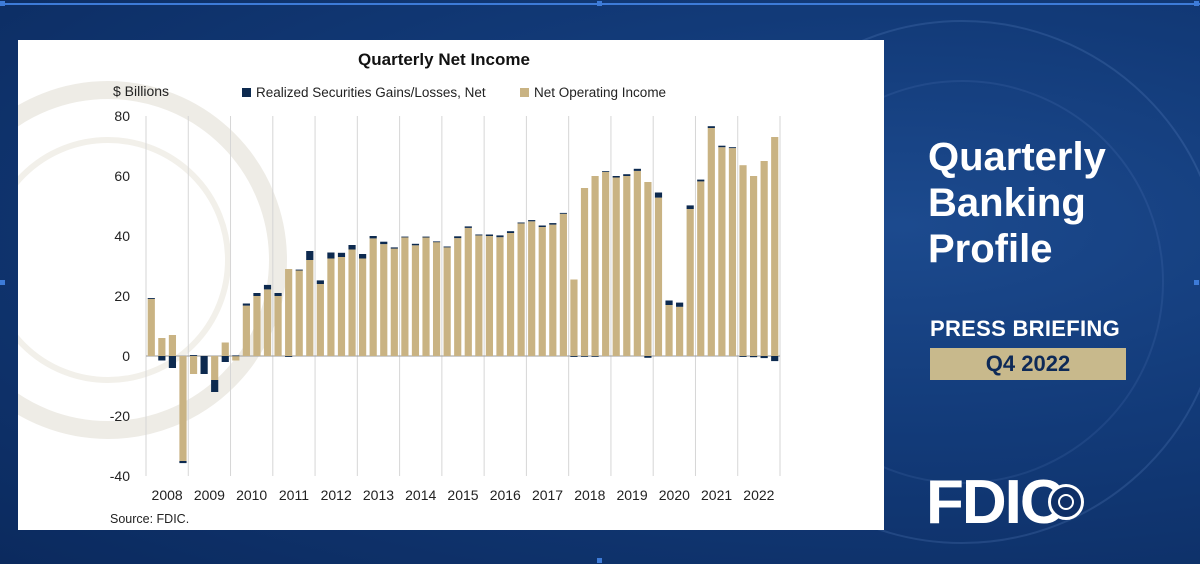  I want to click on y-tick-label: 0, so click(126, 356).